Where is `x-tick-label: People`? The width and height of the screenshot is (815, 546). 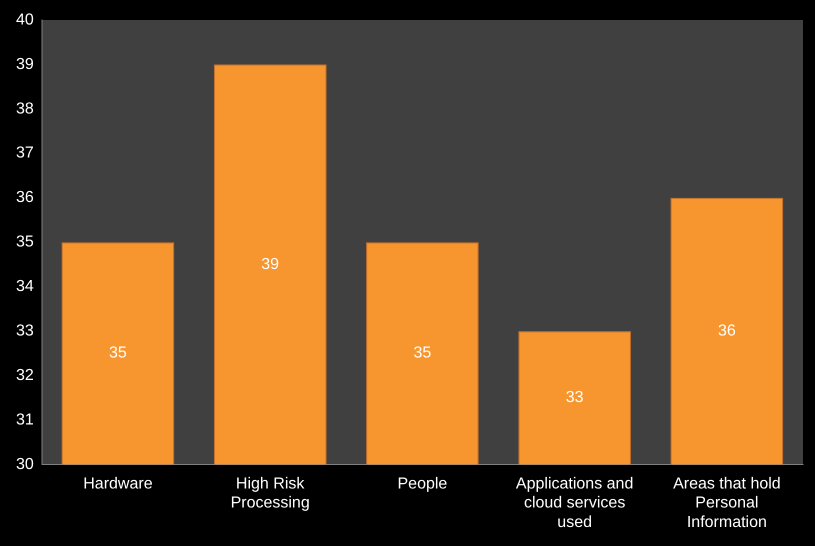
x-tick-label: People is located at coordinates (422, 483).